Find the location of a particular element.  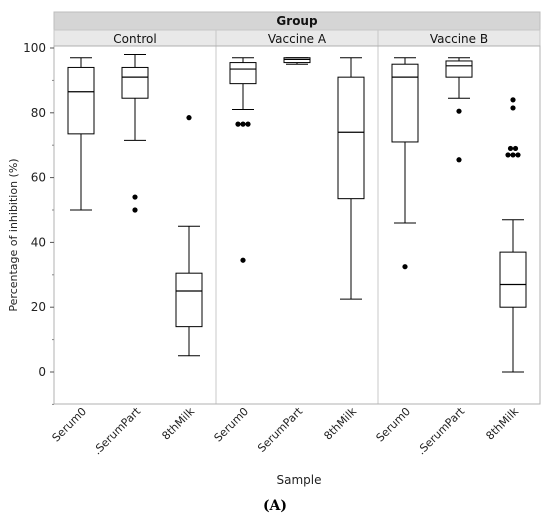

y-tick-label: 20 is located at coordinates (38, 307).